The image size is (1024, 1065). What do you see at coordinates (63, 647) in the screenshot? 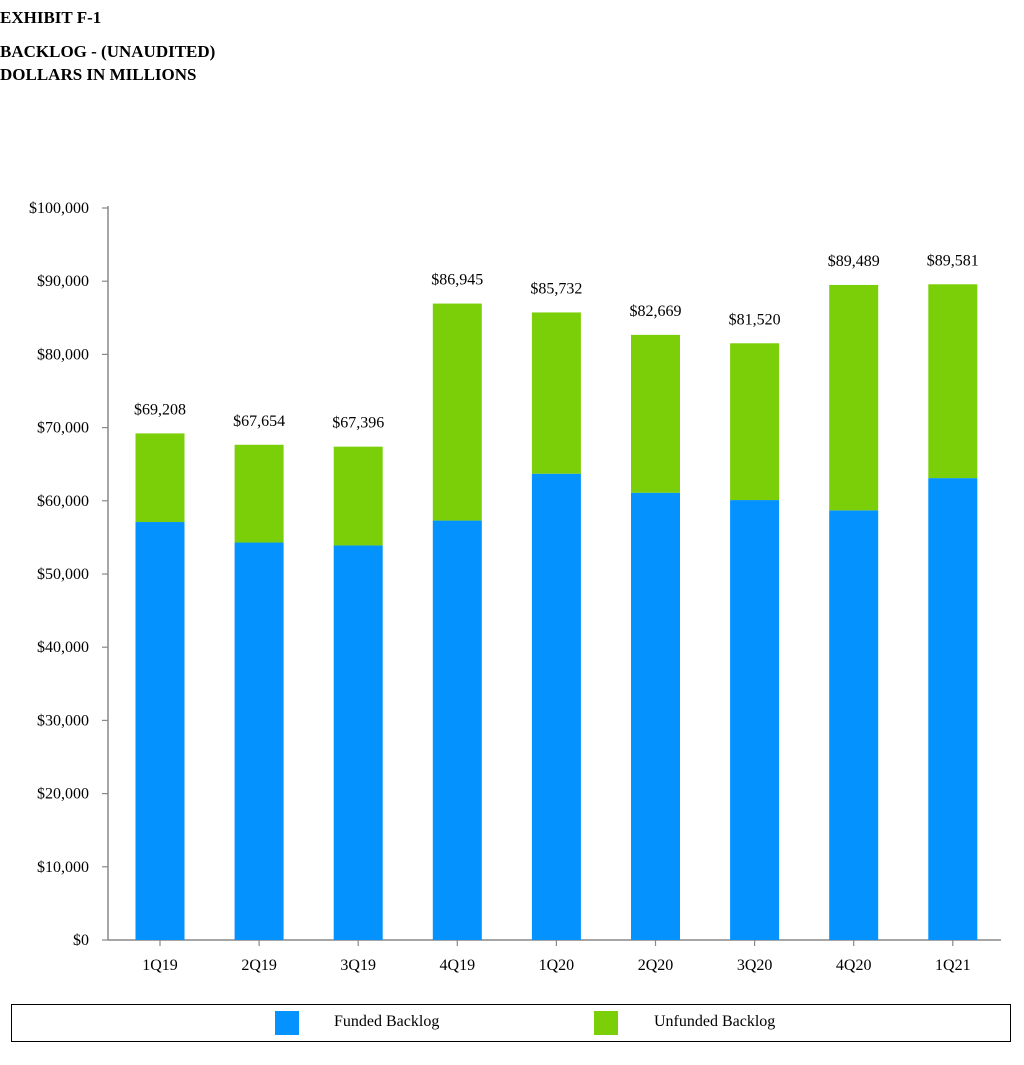
I see `y-tick-label: $40,000` at bounding box center [63, 647].